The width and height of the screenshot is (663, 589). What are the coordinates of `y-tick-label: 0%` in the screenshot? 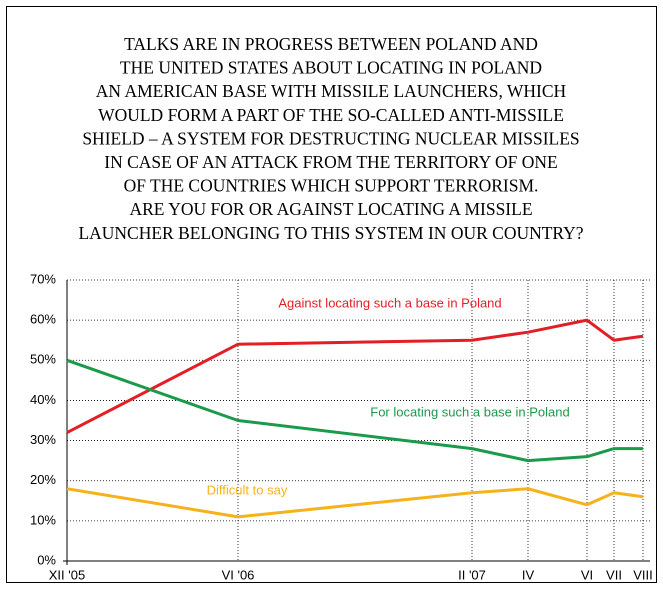 It's located at (46, 559).